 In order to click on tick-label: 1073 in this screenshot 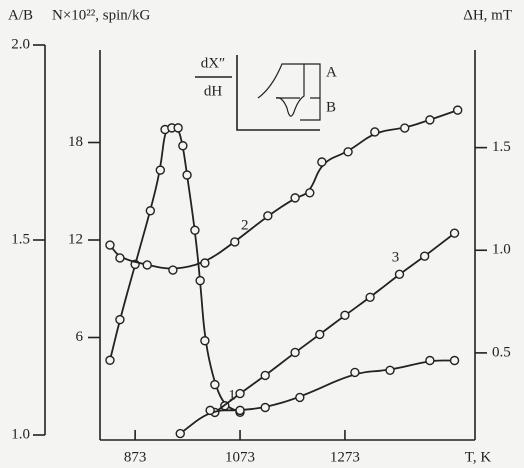, I will do `click(240, 457)`.